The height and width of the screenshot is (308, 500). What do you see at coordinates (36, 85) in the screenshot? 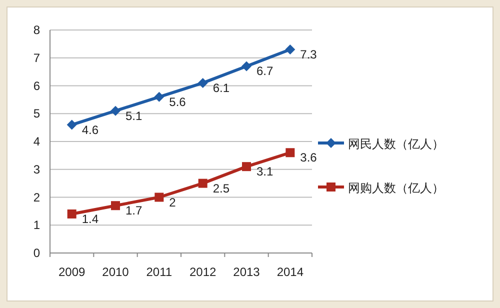
I see `y-tick-label: 6` at bounding box center [36, 85].